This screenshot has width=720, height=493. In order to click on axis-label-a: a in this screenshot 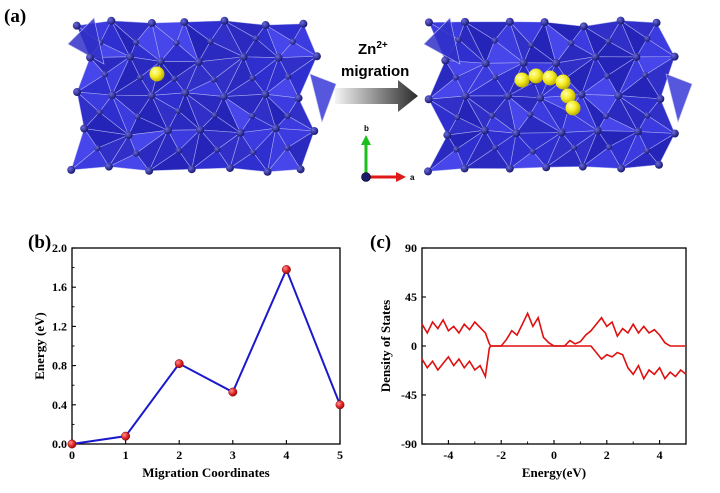, I will do `click(412, 177)`.